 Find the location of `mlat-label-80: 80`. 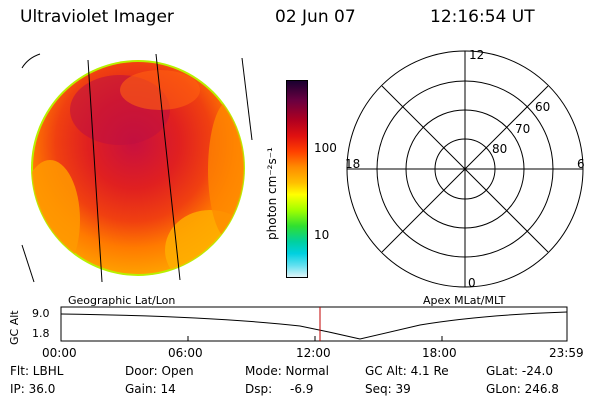

mlat-label-80: 80 is located at coordinates (499, 149).